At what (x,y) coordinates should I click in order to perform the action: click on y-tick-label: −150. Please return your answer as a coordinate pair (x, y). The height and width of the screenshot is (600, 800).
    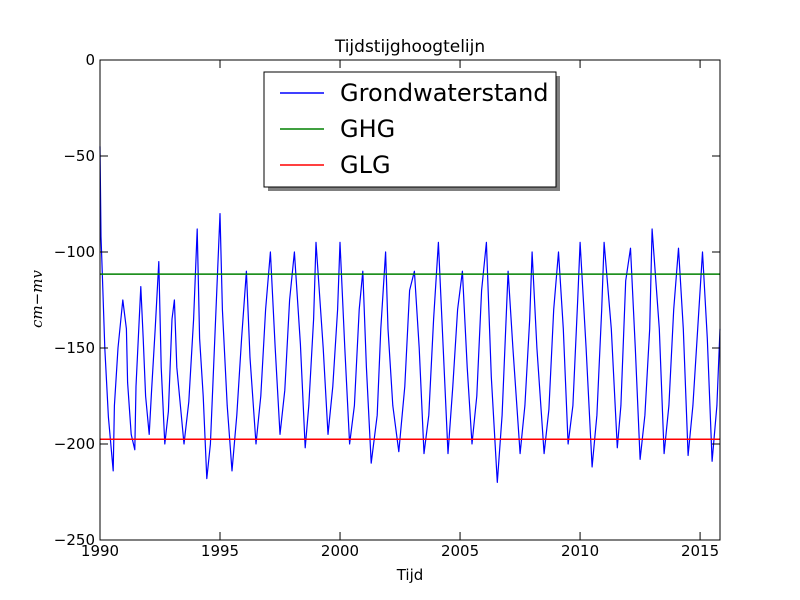
    Looking at the image, I should click on (74, 348).